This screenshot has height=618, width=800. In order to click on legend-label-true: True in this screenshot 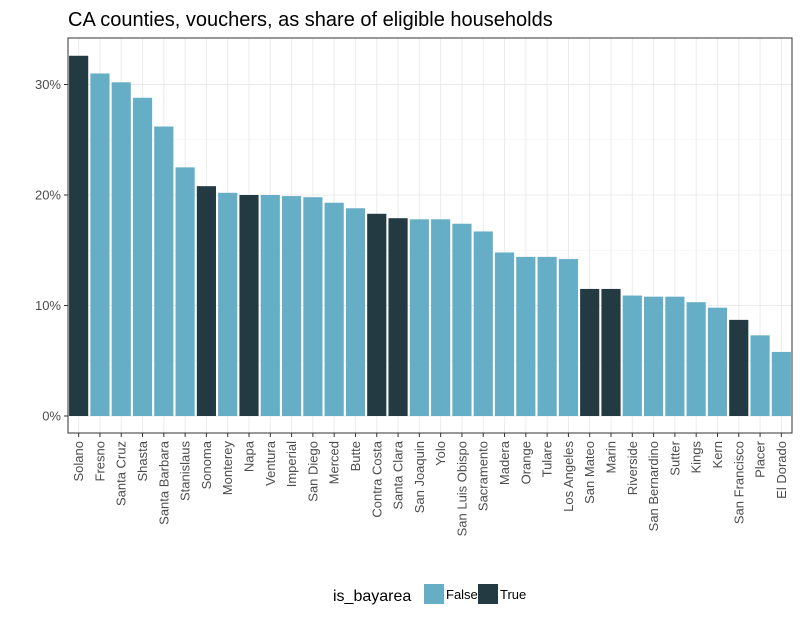, I will do `click(513, 594)`.